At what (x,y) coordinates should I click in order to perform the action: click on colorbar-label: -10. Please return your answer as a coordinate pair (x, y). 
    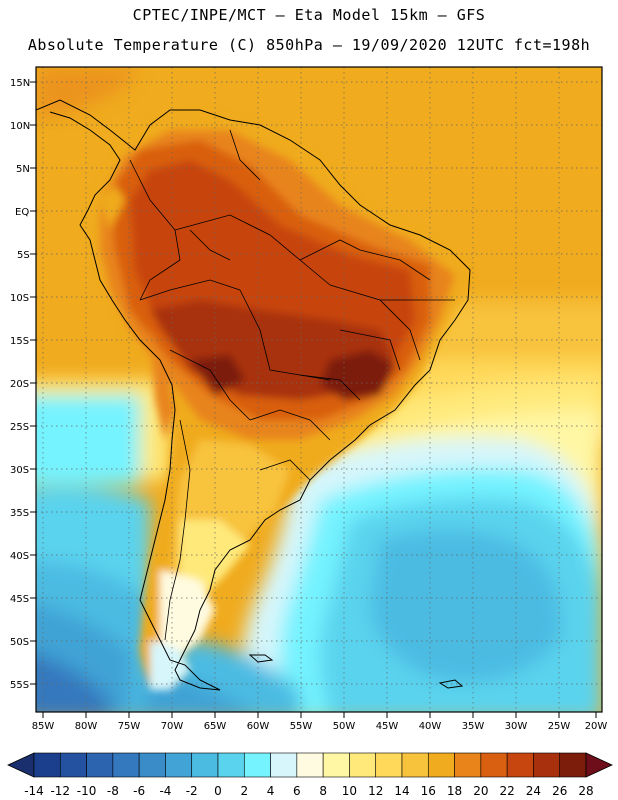
    Looking at the image, I should click on (87, 791).